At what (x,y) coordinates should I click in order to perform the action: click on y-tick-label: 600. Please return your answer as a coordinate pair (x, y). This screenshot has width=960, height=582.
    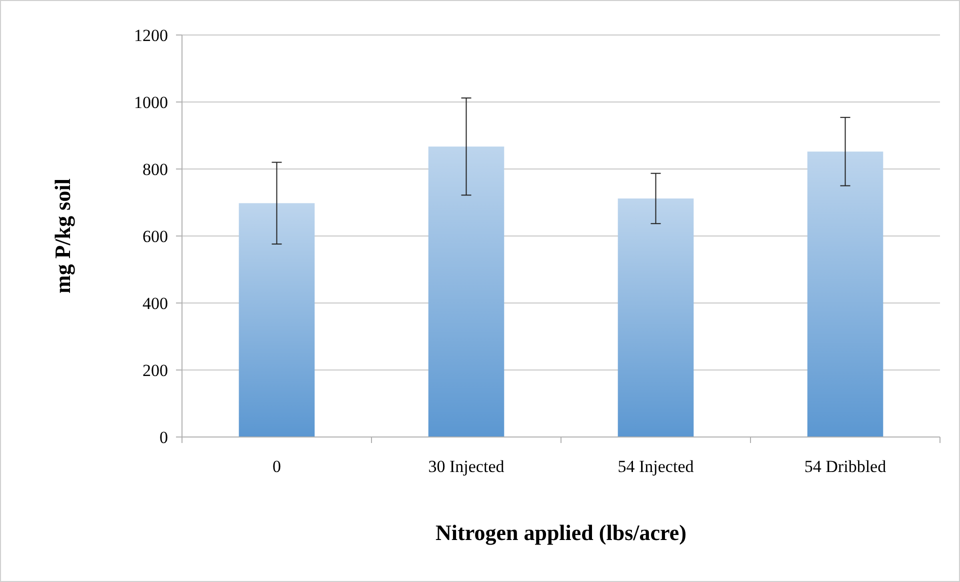
    Looking at the image, I should click on (155, 236).